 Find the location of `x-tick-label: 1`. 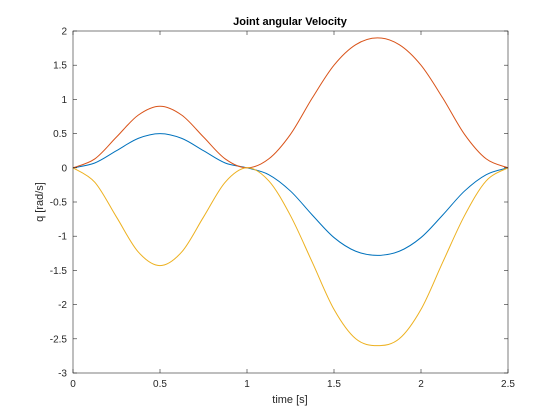

x-tick-label: 1 is located at coordinates (247, 384).